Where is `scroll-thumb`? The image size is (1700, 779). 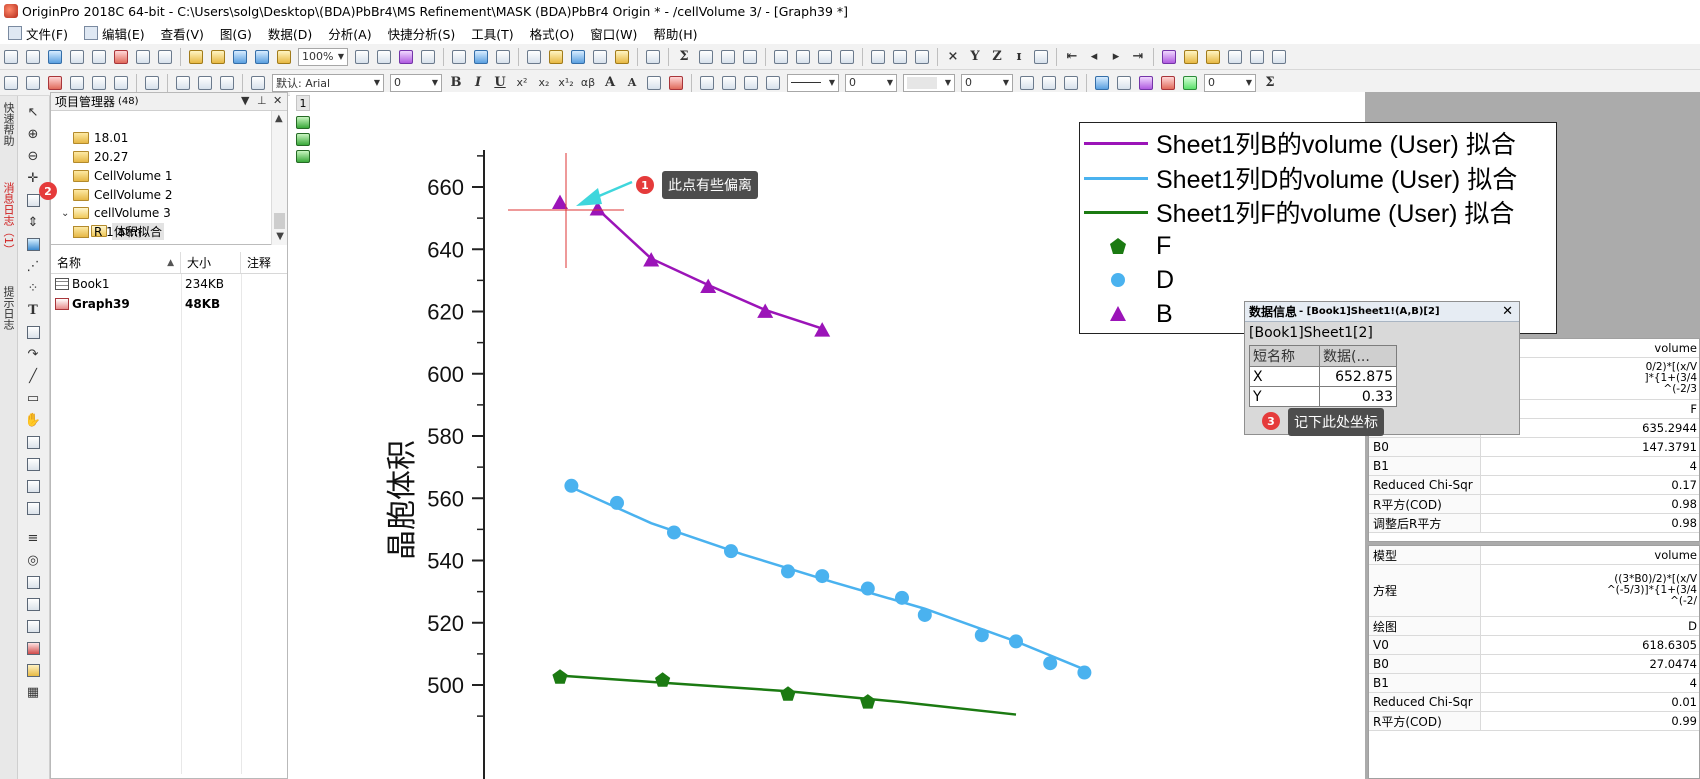 scroll-thumb is located at coordinates (279, 221).